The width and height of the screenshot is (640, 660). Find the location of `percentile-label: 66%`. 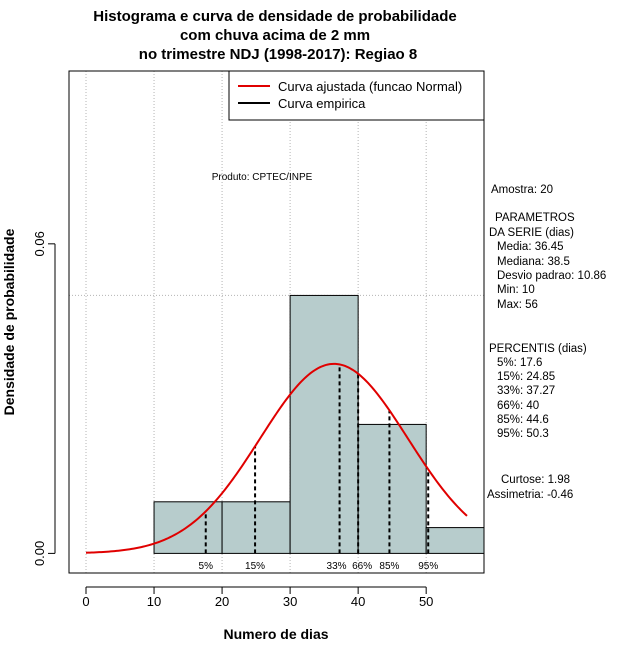

percentile-label: 66% is located at coordinates (362, 566).